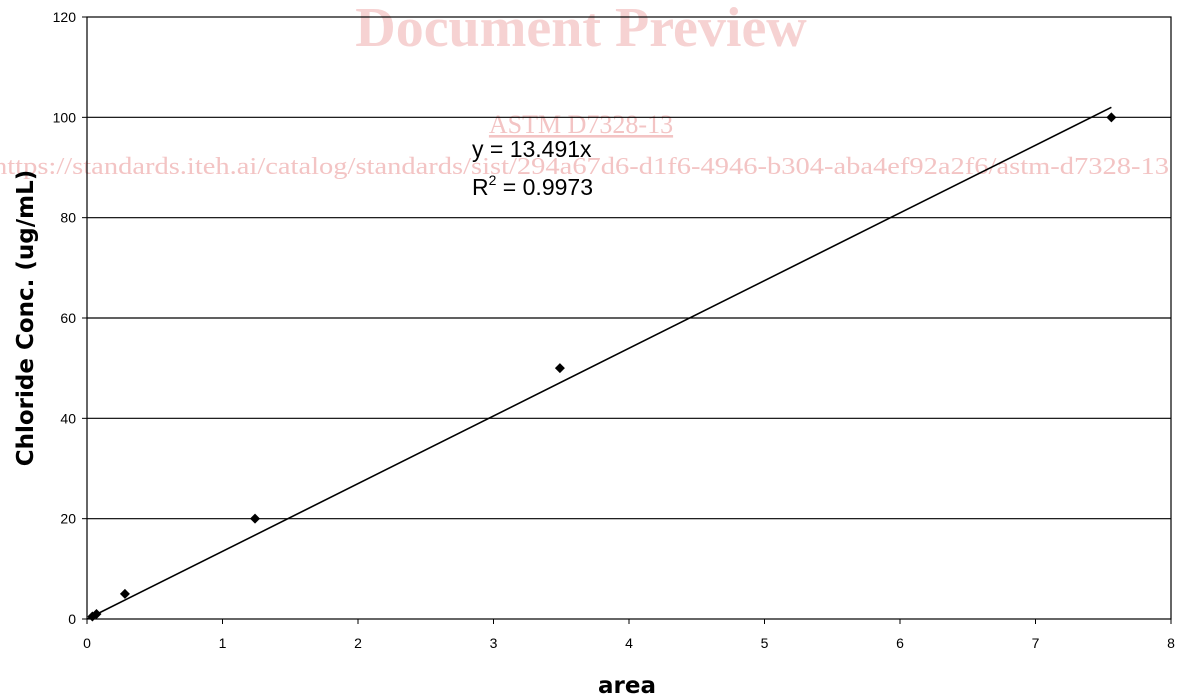 This screenshot has height=700, width=1181. Describe the element at coordinates (494, 643) in the screenshot. I see `x-tick-label: 3` at that location.